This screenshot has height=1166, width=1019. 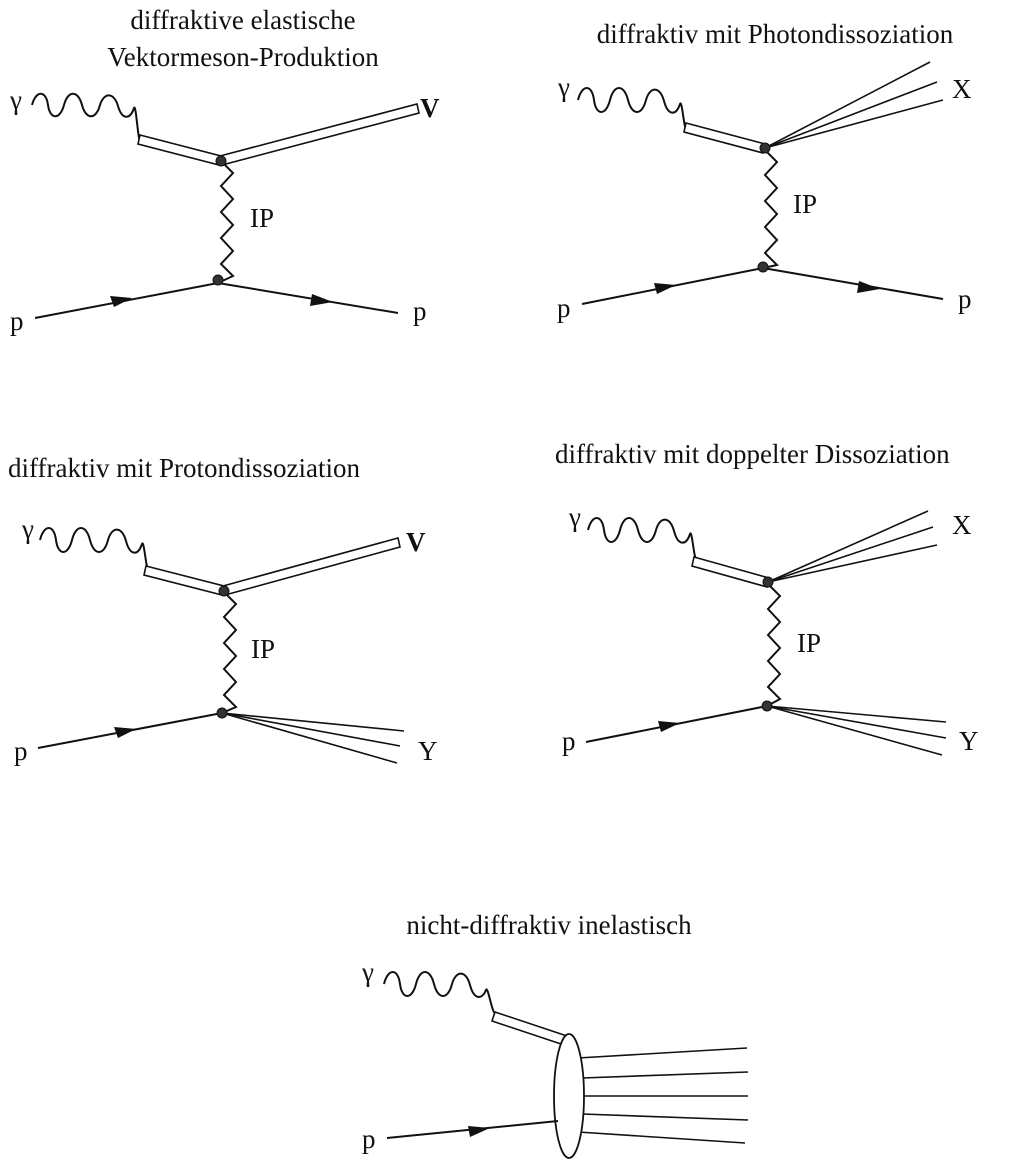 I want to click on diagram-1-proton-in-label: p, so click(x=17, y=321).